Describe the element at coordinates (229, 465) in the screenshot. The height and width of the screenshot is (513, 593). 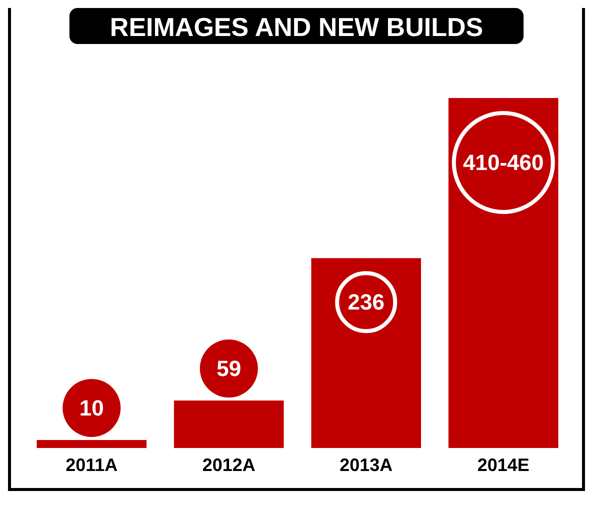
I see `x-tick-label: 2012A` at that location.